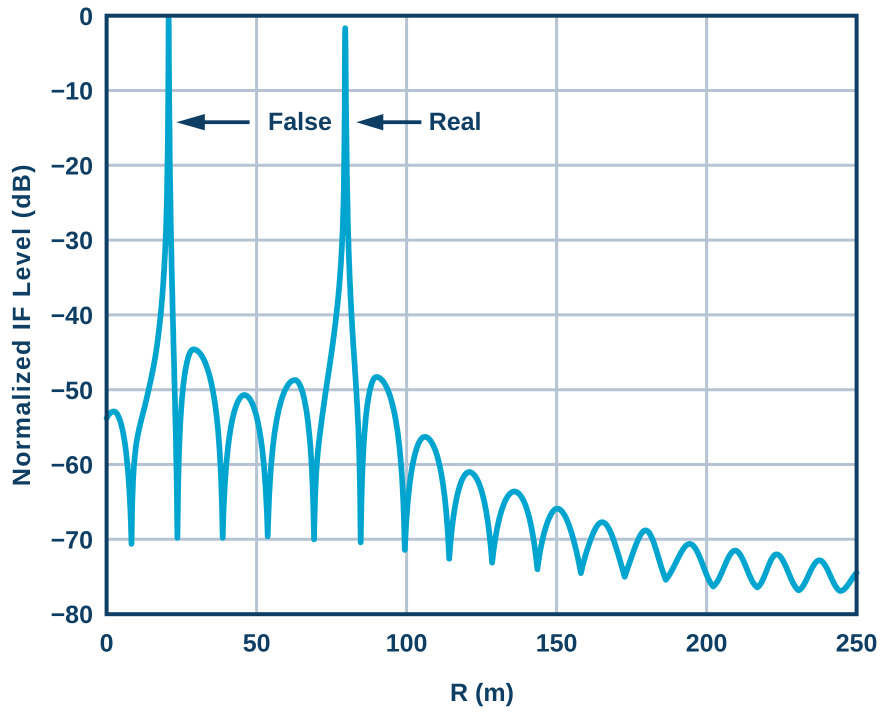  I want to click on svg-text: −20, so click(72, 166).